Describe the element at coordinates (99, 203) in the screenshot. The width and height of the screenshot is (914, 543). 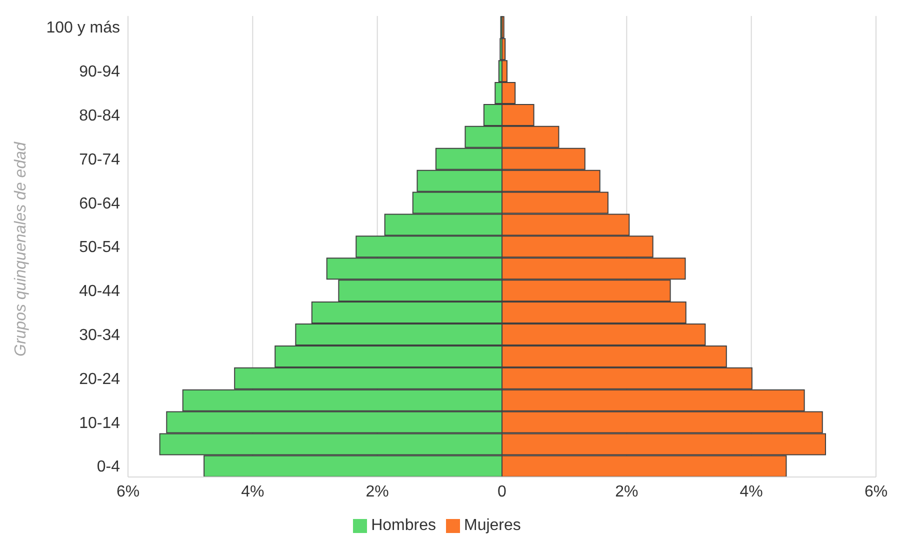
I see `y-tick-label: 60-64` at that location.